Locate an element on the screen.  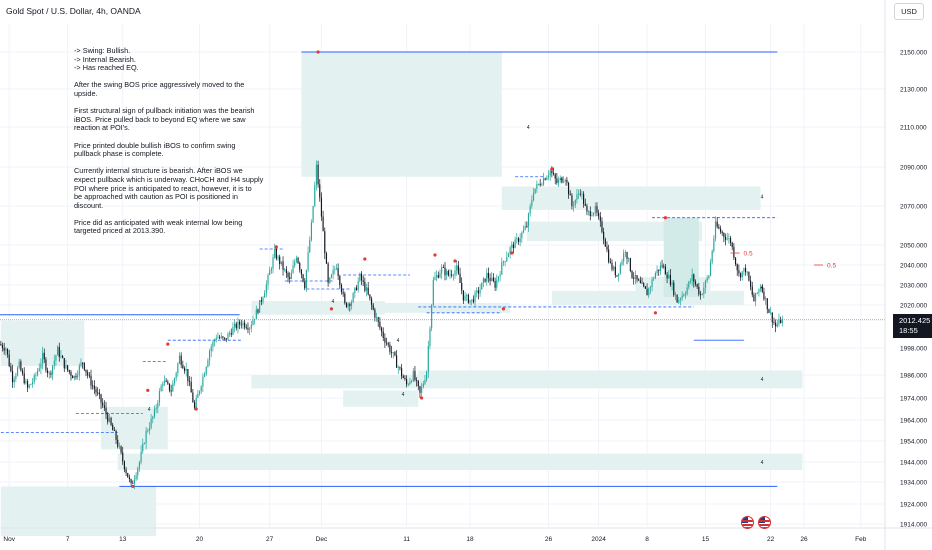
time-tick-label: Nov is located at coordinates (9, 539).